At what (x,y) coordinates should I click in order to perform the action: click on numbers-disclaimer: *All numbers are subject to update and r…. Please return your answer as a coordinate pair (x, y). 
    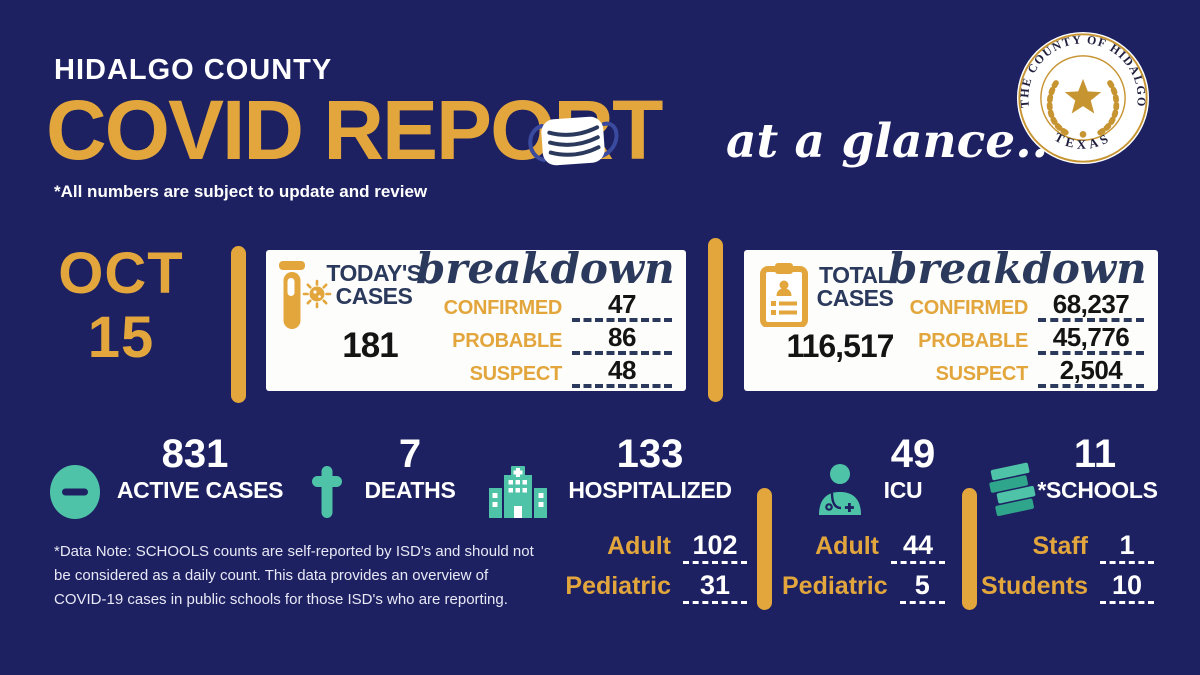
    Looking at the image, I should click on (241, 191).